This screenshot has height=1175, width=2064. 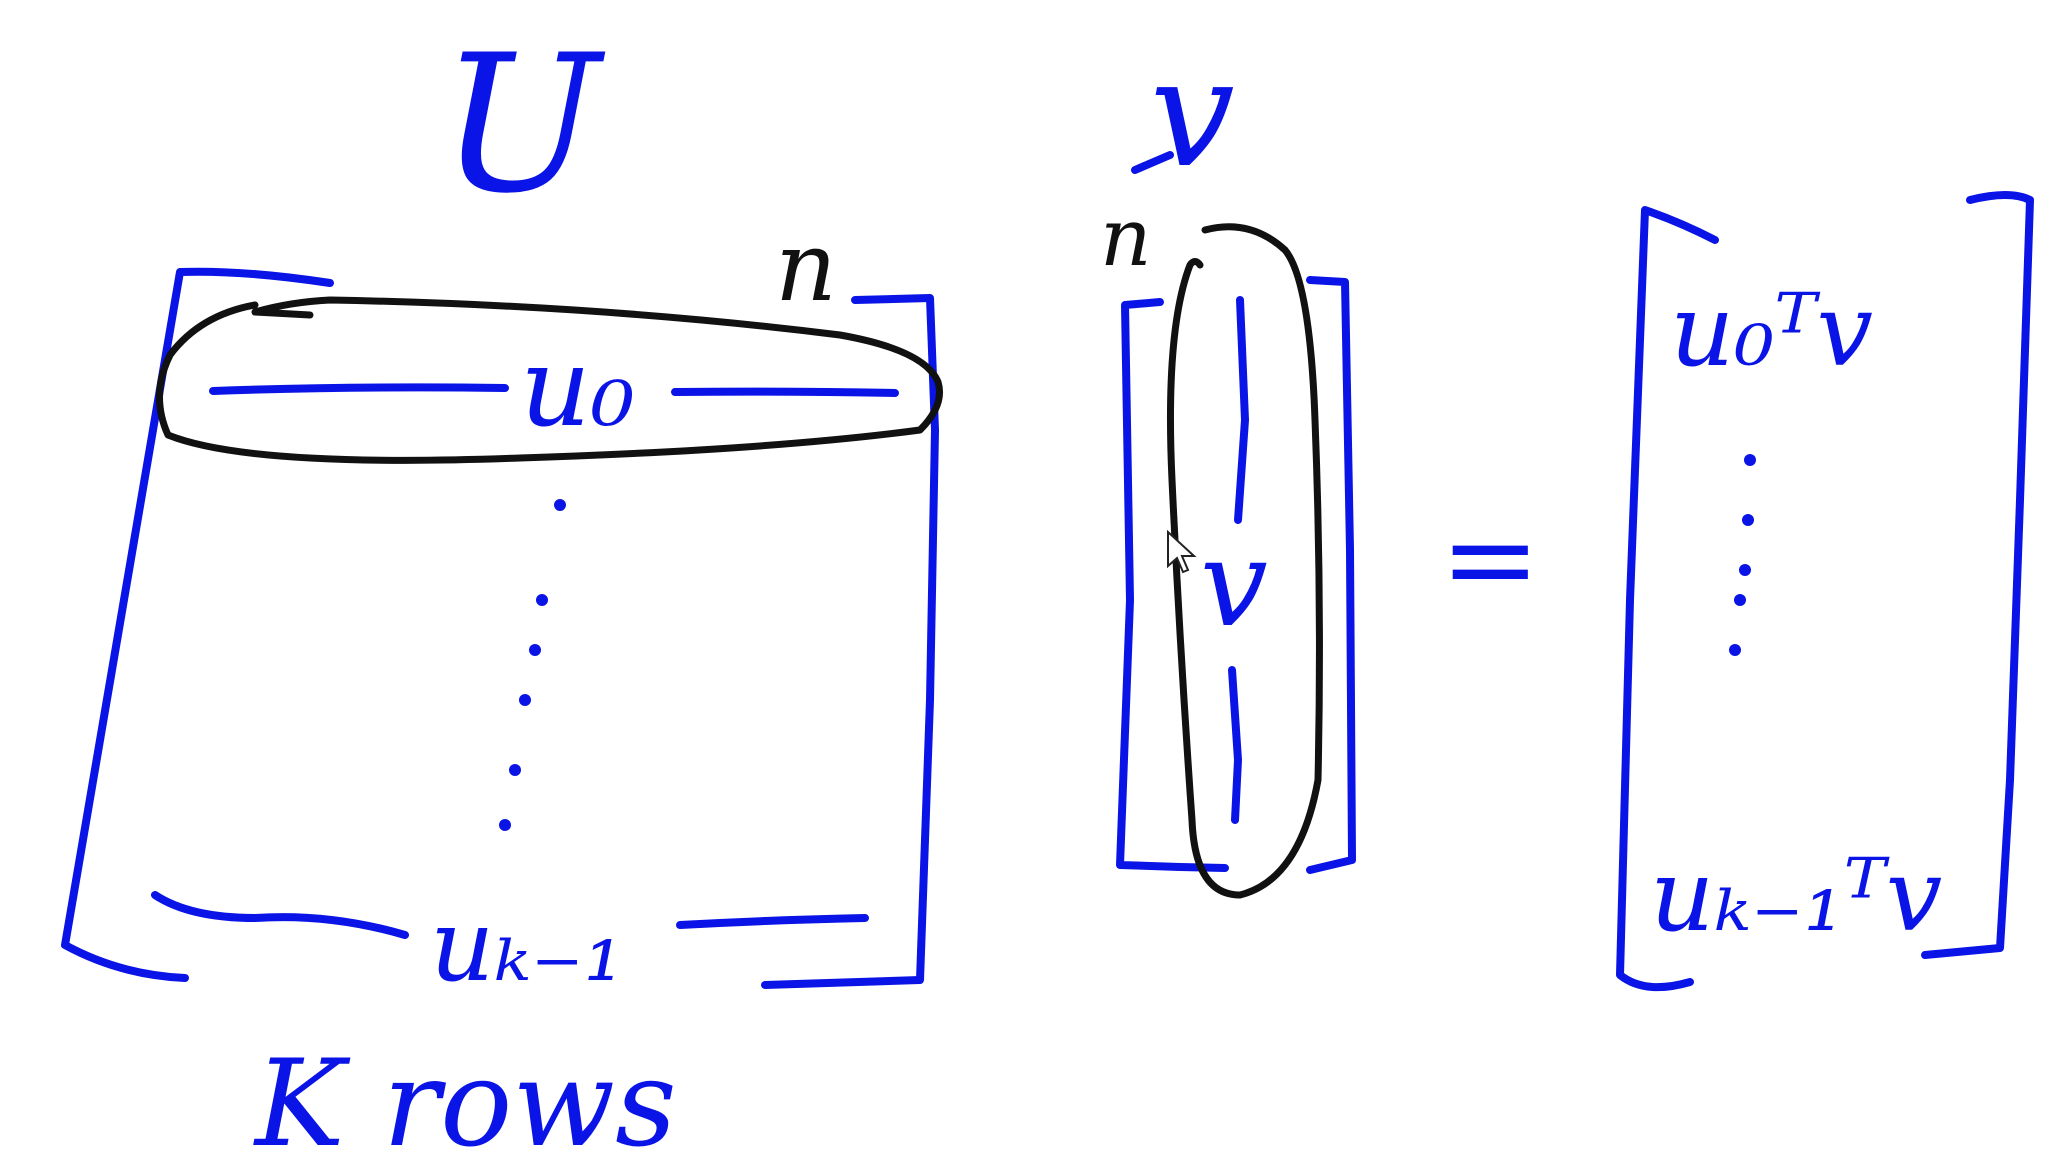 What do you see at coordinates (1742, 555) in the screenshot?
I see `result-vertical-dots` at bounding box center [1742, 555].